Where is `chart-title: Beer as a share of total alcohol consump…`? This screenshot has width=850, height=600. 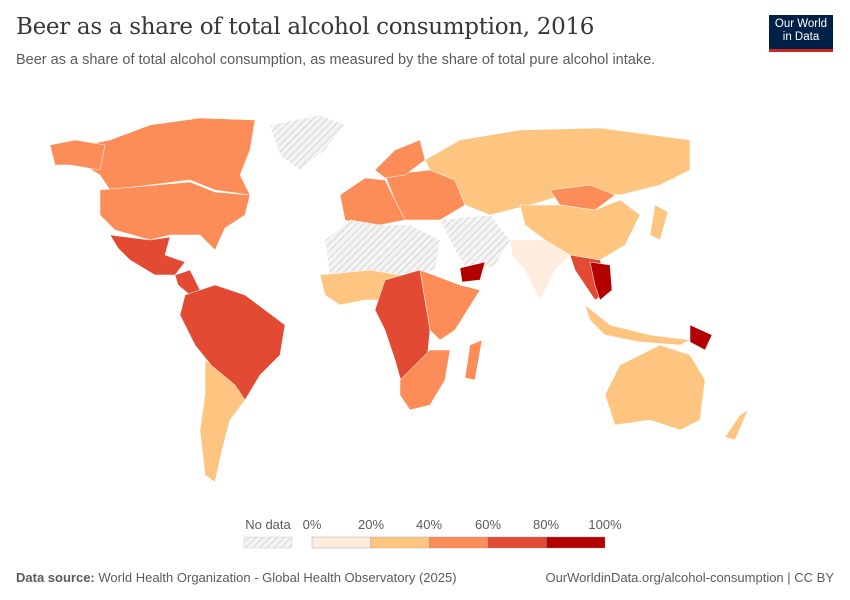 chart-title: Beer as a share of total alcohol consump… is located at coordinates (305, 27).